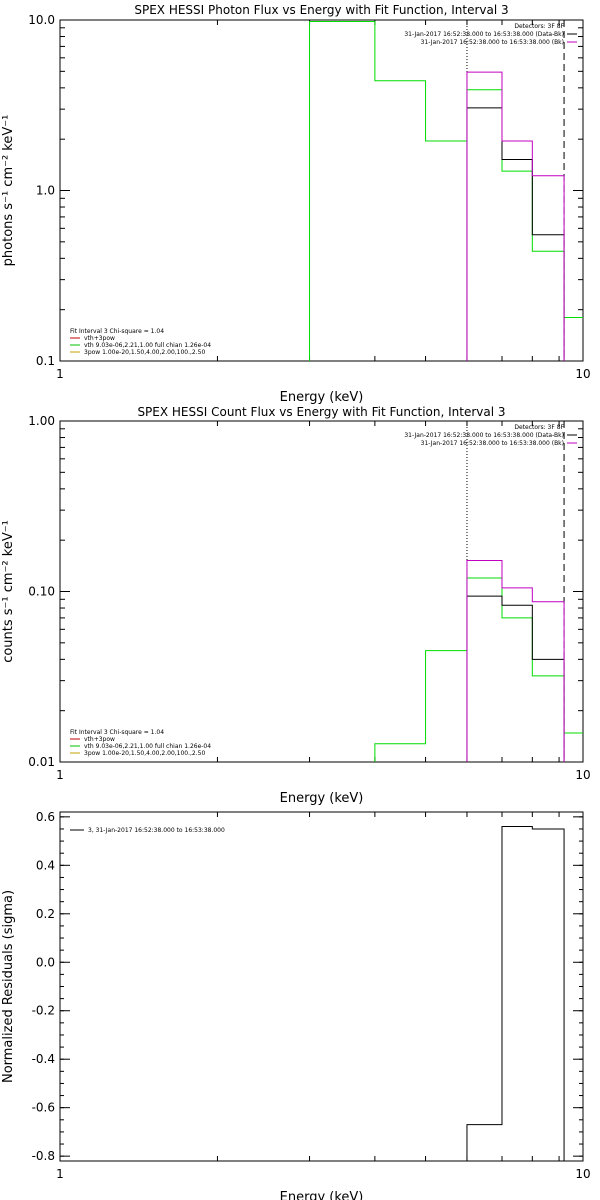 The image size is (600, 1200). What do you see at coordinates (8, 591) in the screenshot?
I see `y-axis-label: counts s⁻¹ cm⁻² keV⁻¹` at bounding box center [8, 591].